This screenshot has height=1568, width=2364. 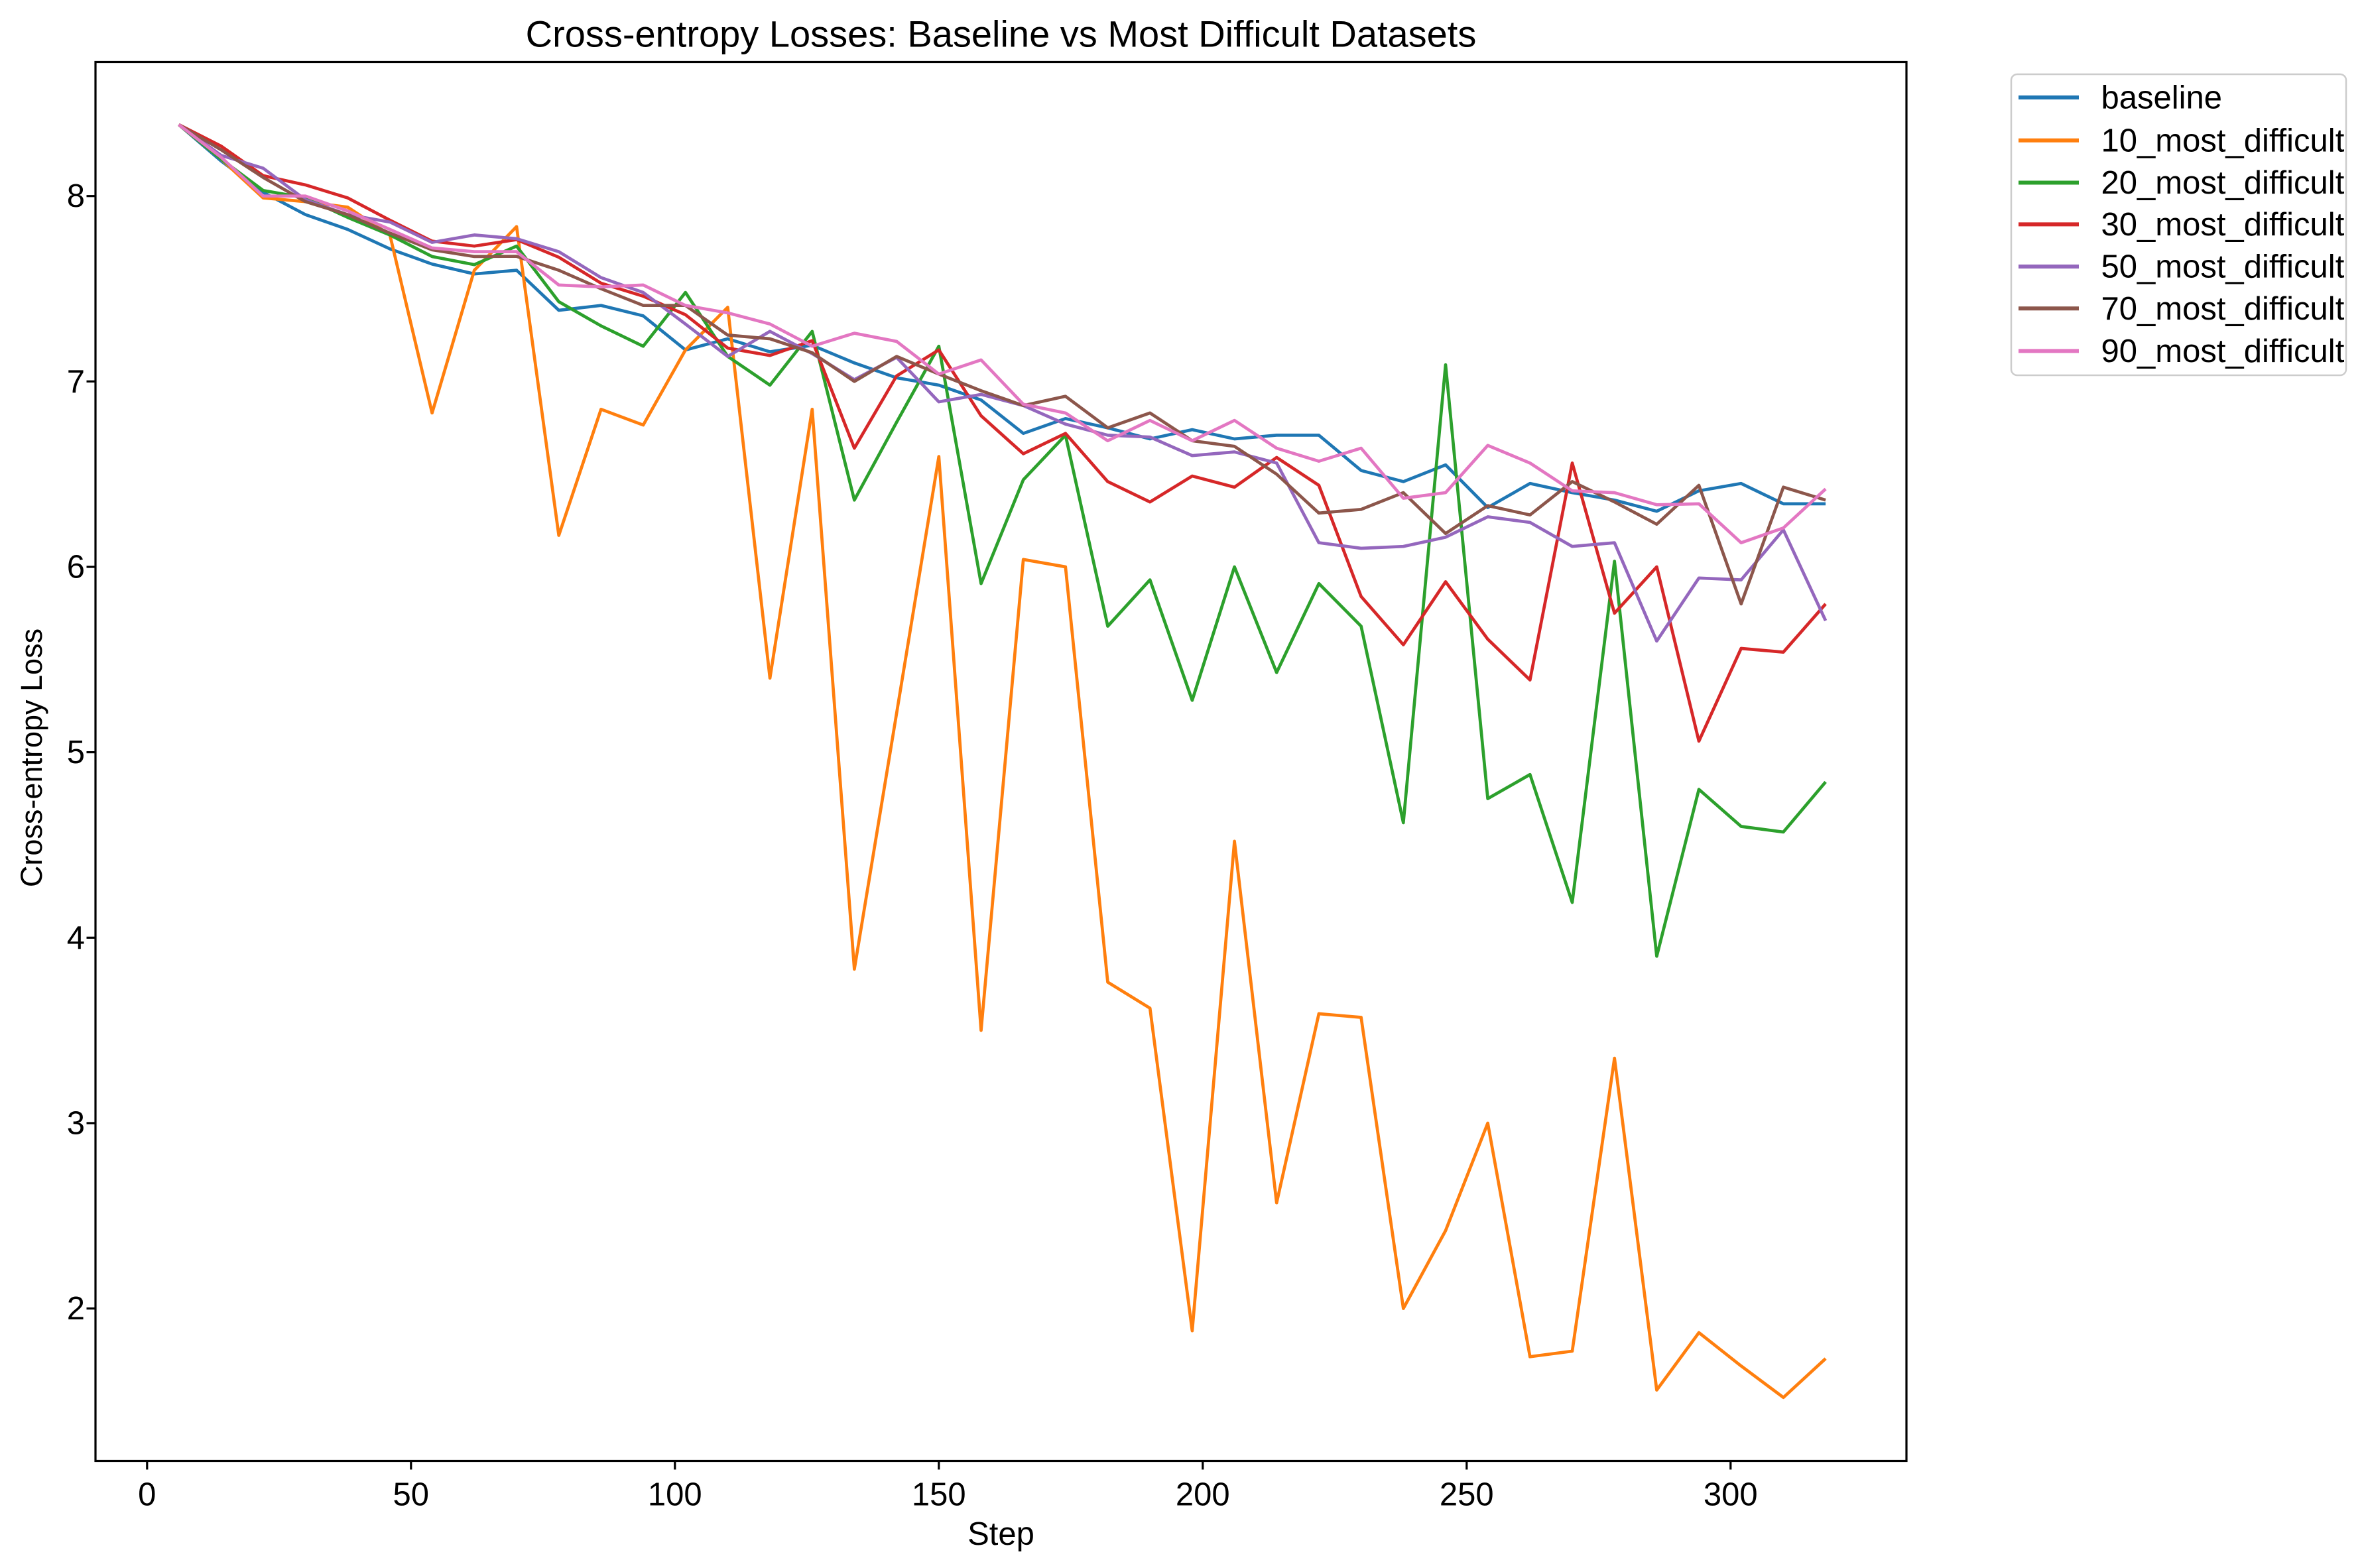 What do you see at coordinates (76, 752) in the screenshot?
I see `svg-text: 5` at bounding box center [76, 752].